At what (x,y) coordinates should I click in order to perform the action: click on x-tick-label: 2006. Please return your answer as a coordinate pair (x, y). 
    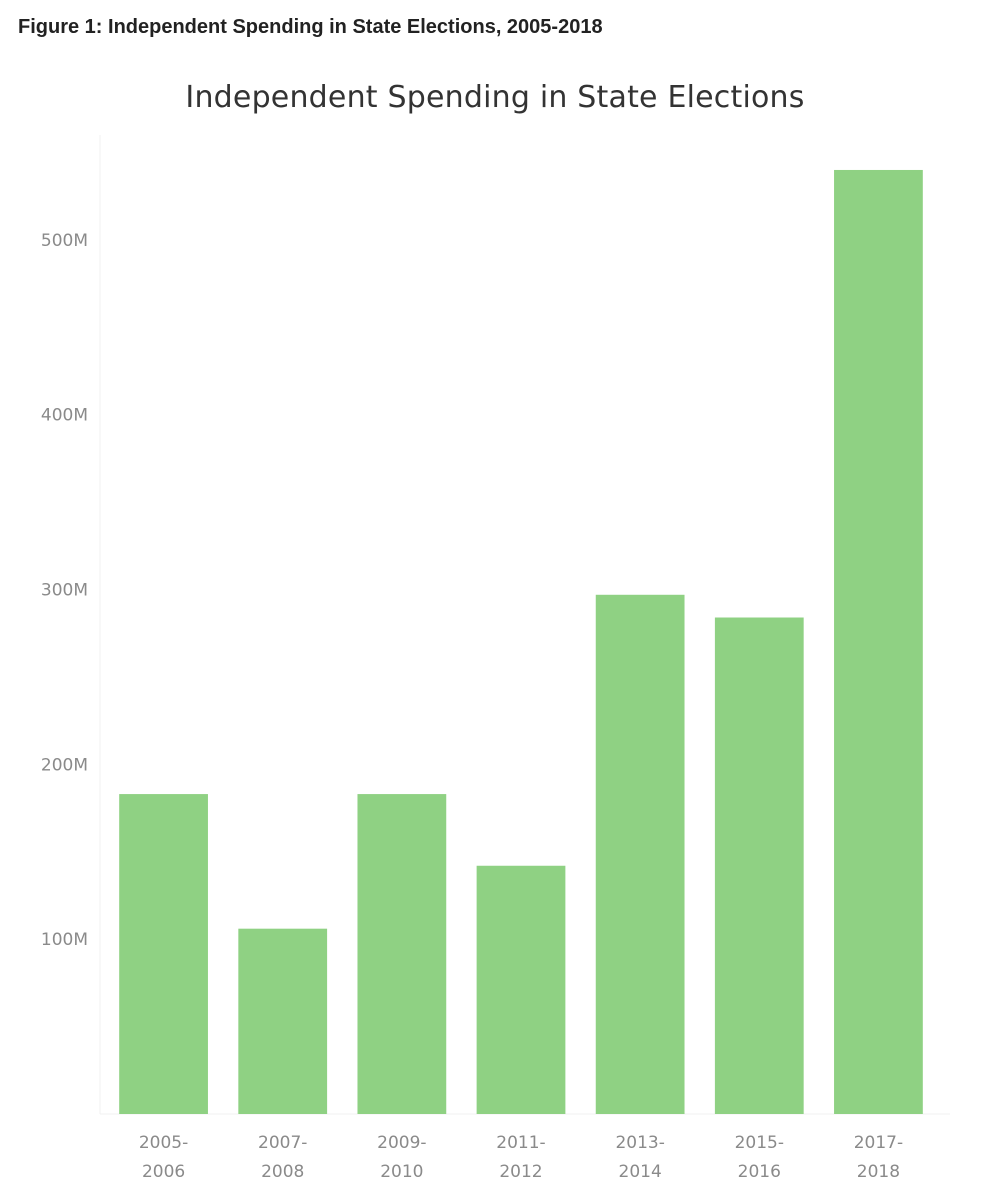
    Looking at the image, I should click on (163, 1172).